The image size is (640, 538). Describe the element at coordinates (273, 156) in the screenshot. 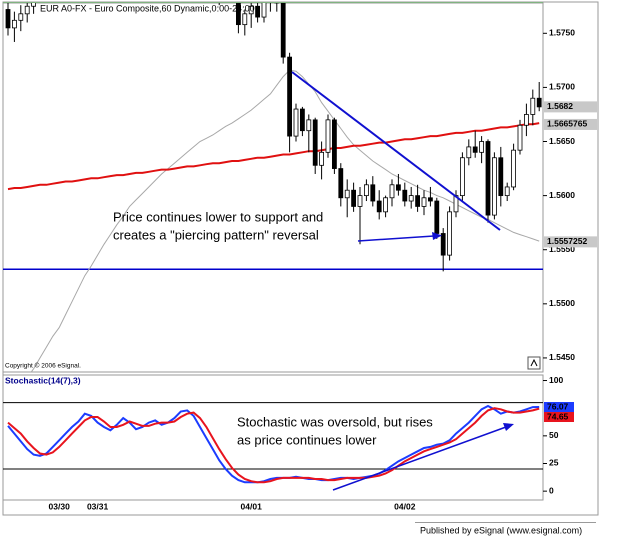

I see `moving-average` at that location.